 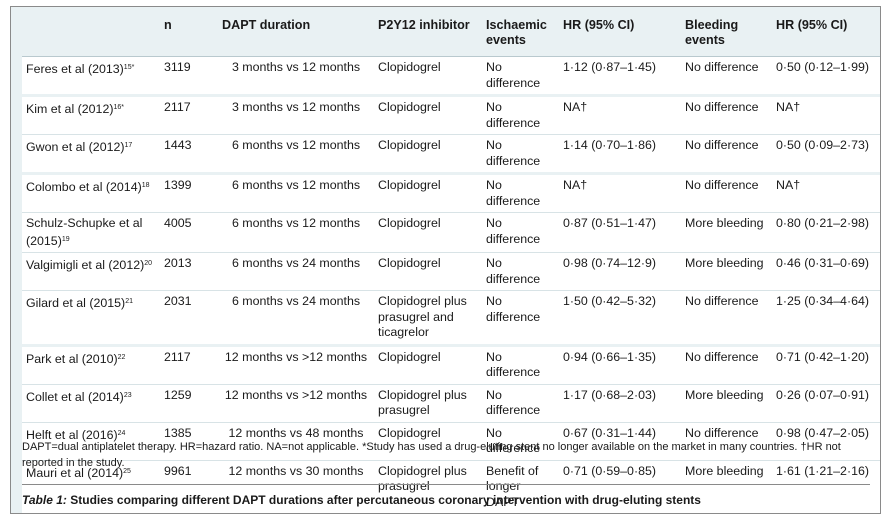 I want to click on study-cell-text: Helft et al (2016), so click(x=72, y=434).